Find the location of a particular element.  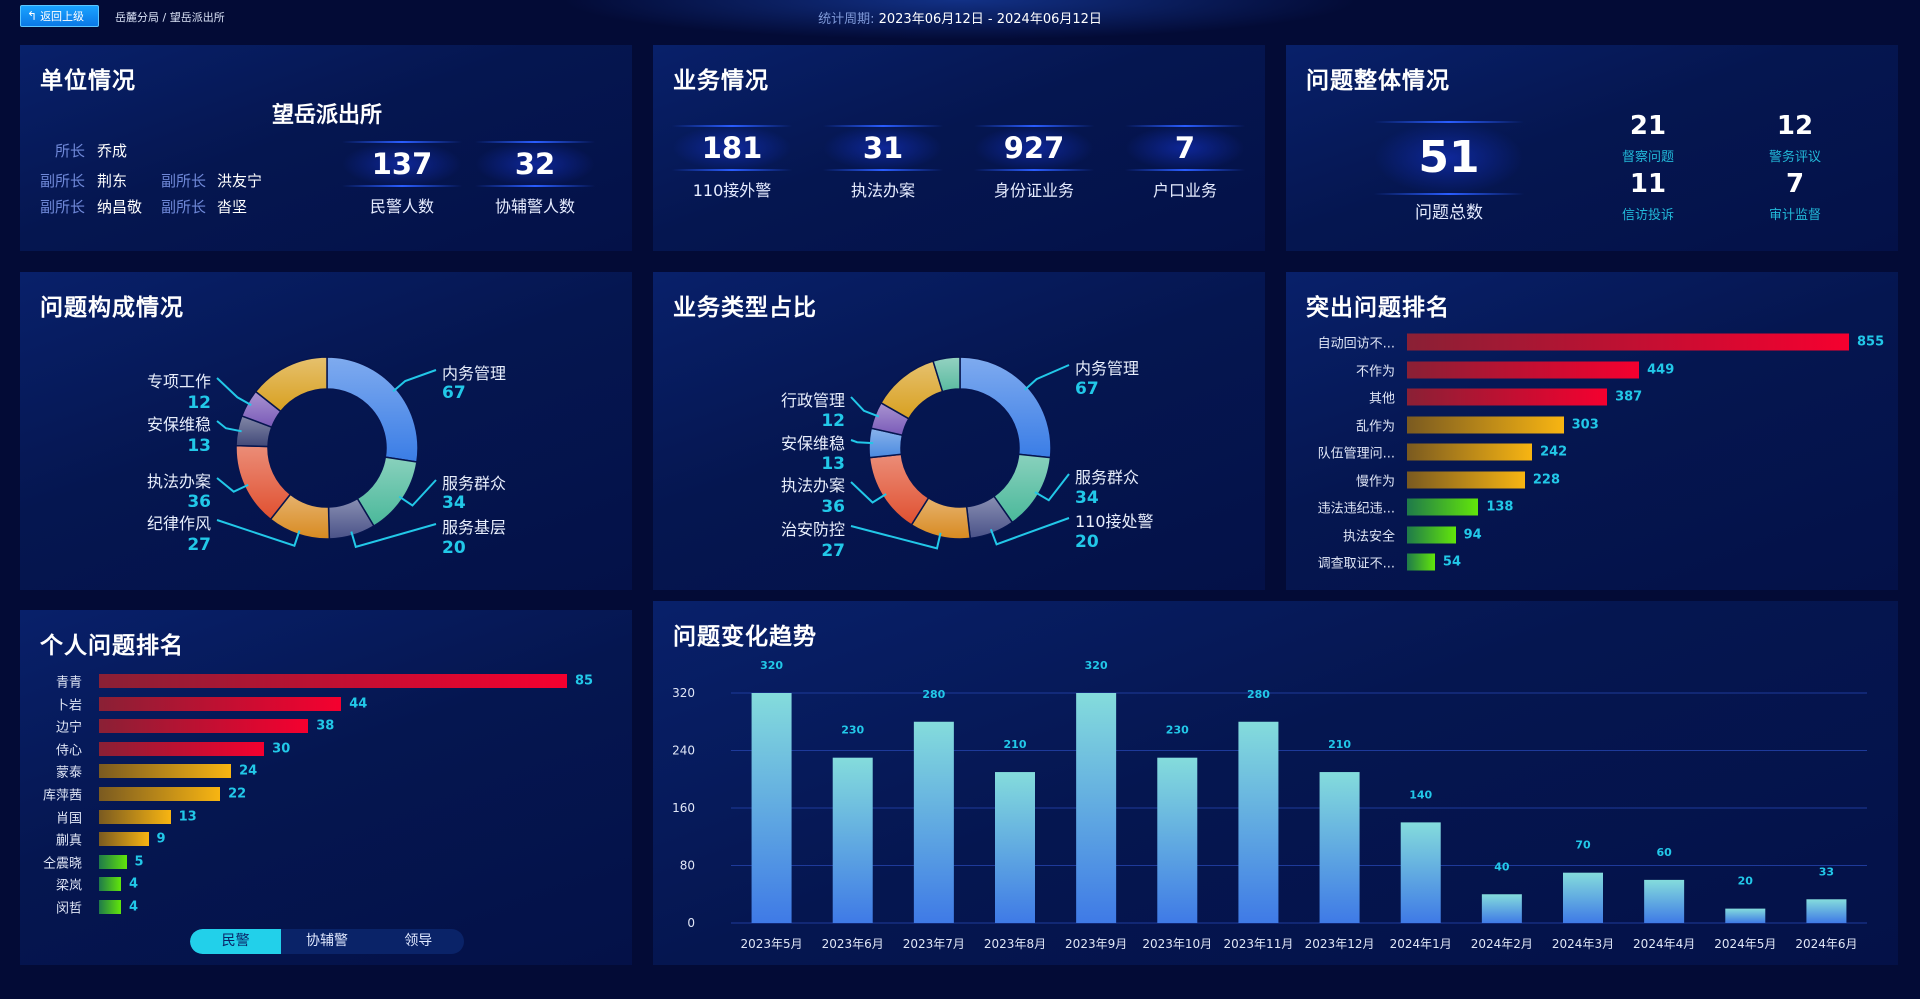

panel-title: 业务类型占比 is located at coordinates (745, 308).